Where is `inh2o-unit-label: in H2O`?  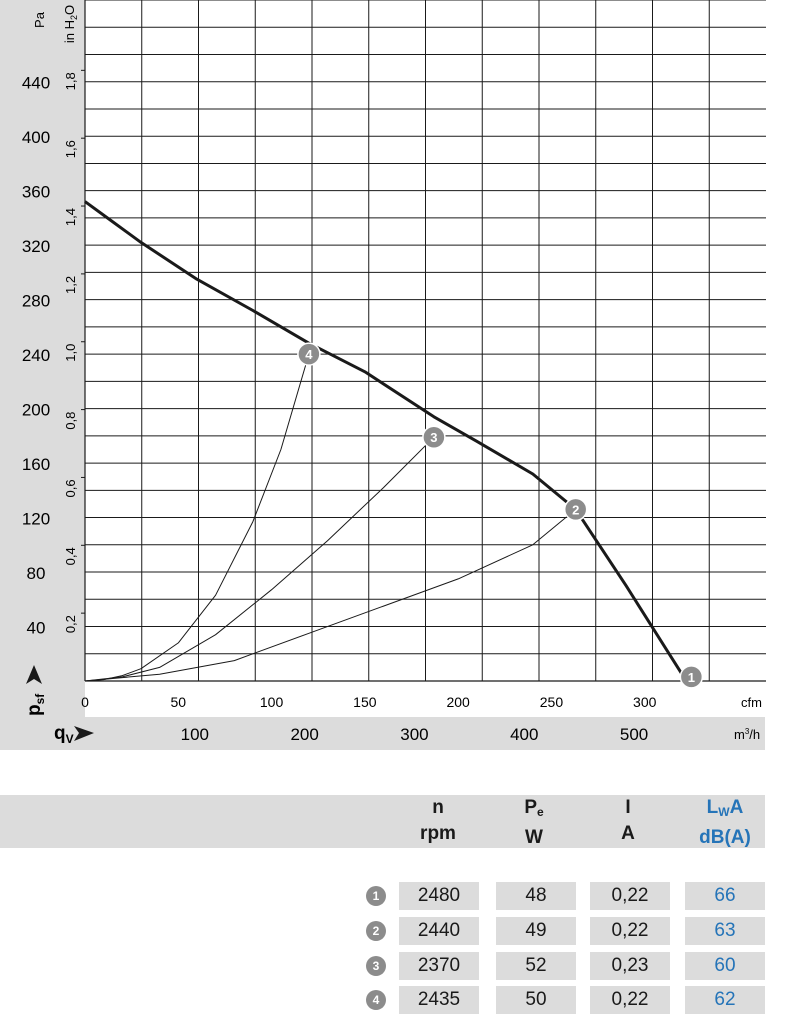
inh2o-unit-label: in H2O is located at coordinates (70, 24).